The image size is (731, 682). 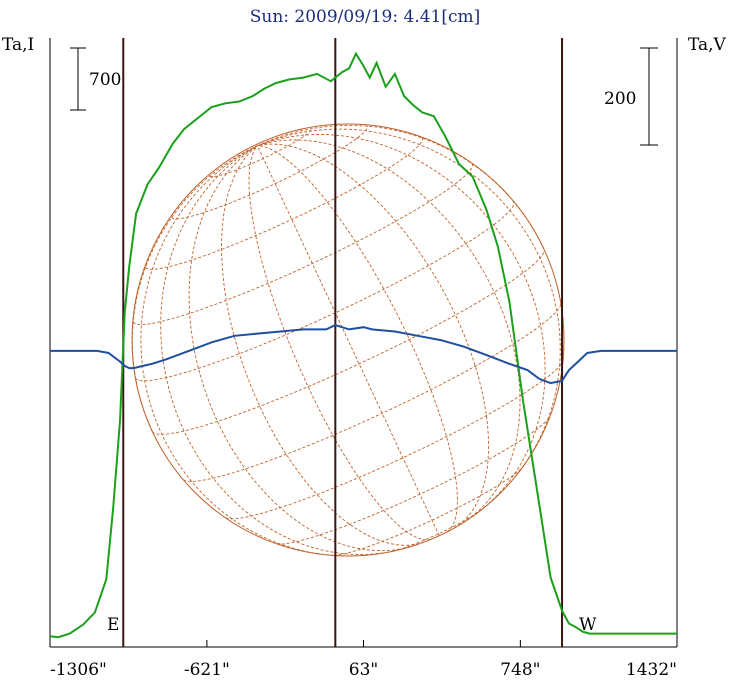 I want to click on x-ticks: -1306" -621" 63" 748" 1432", so click(x=363, y=660).